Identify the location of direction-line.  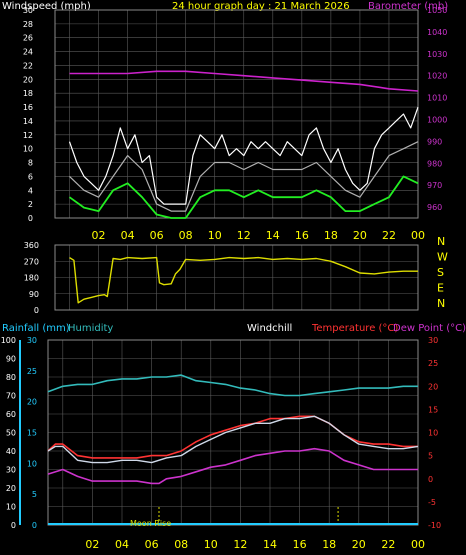
(243, 280).